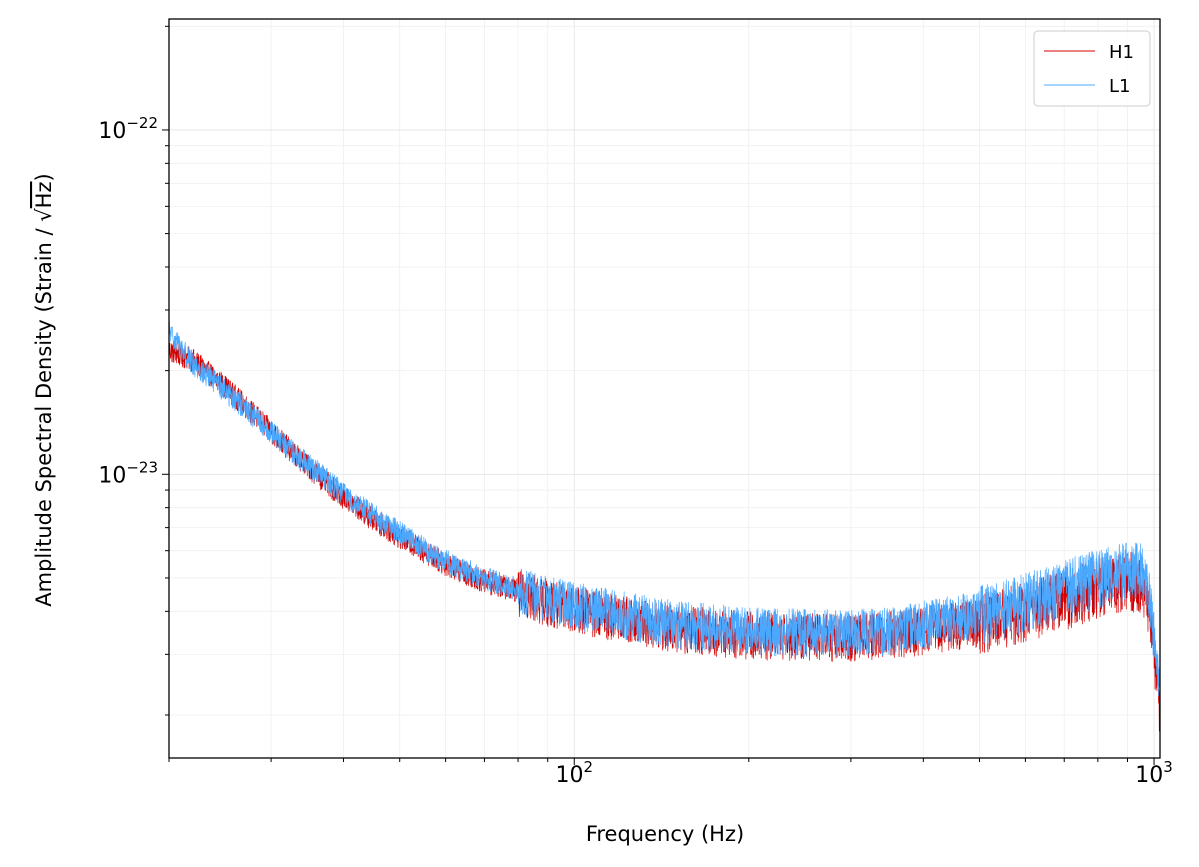 This screenshot has height=867, width=1199. Describe the element at coordinates (44, 414) in the screenshot. I see `y-axis-label-prefix: Amplitude Spectral Density (Strain /` at that location.